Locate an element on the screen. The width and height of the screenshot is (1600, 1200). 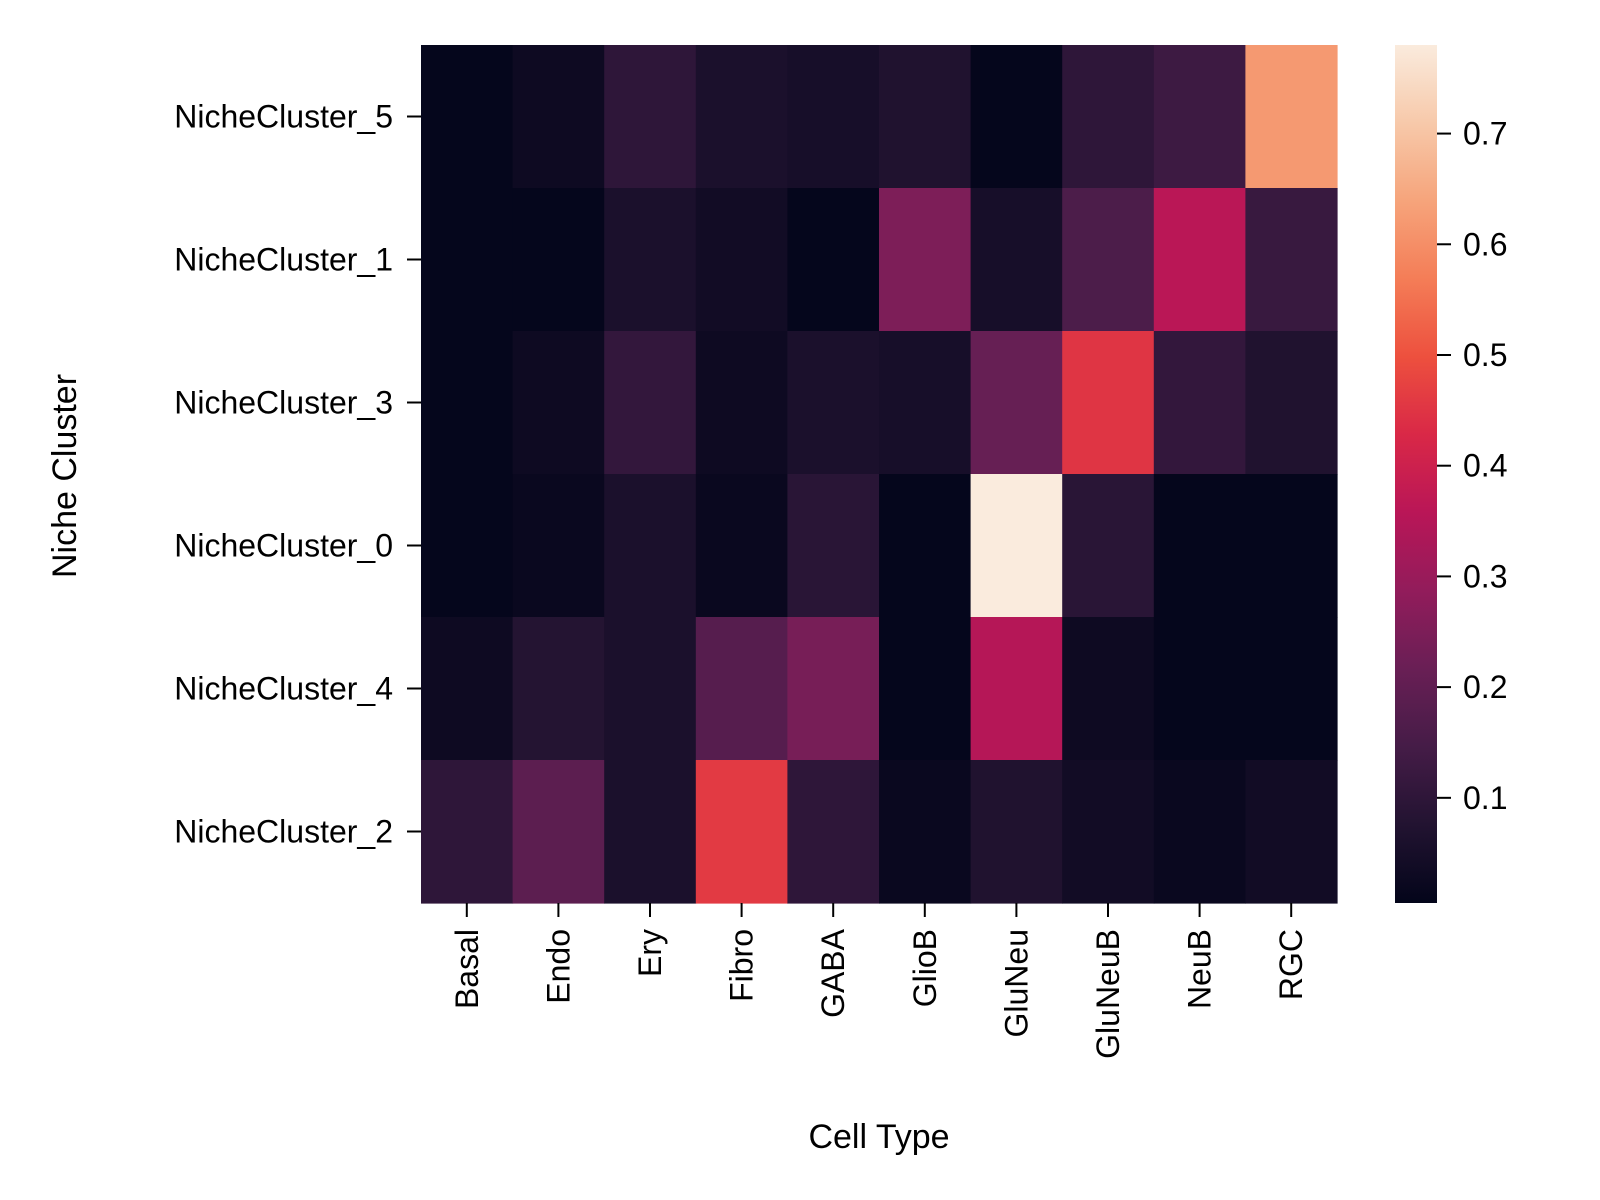
colorbar-tick-label: 0.7 is located at coordinates (1485, 134).